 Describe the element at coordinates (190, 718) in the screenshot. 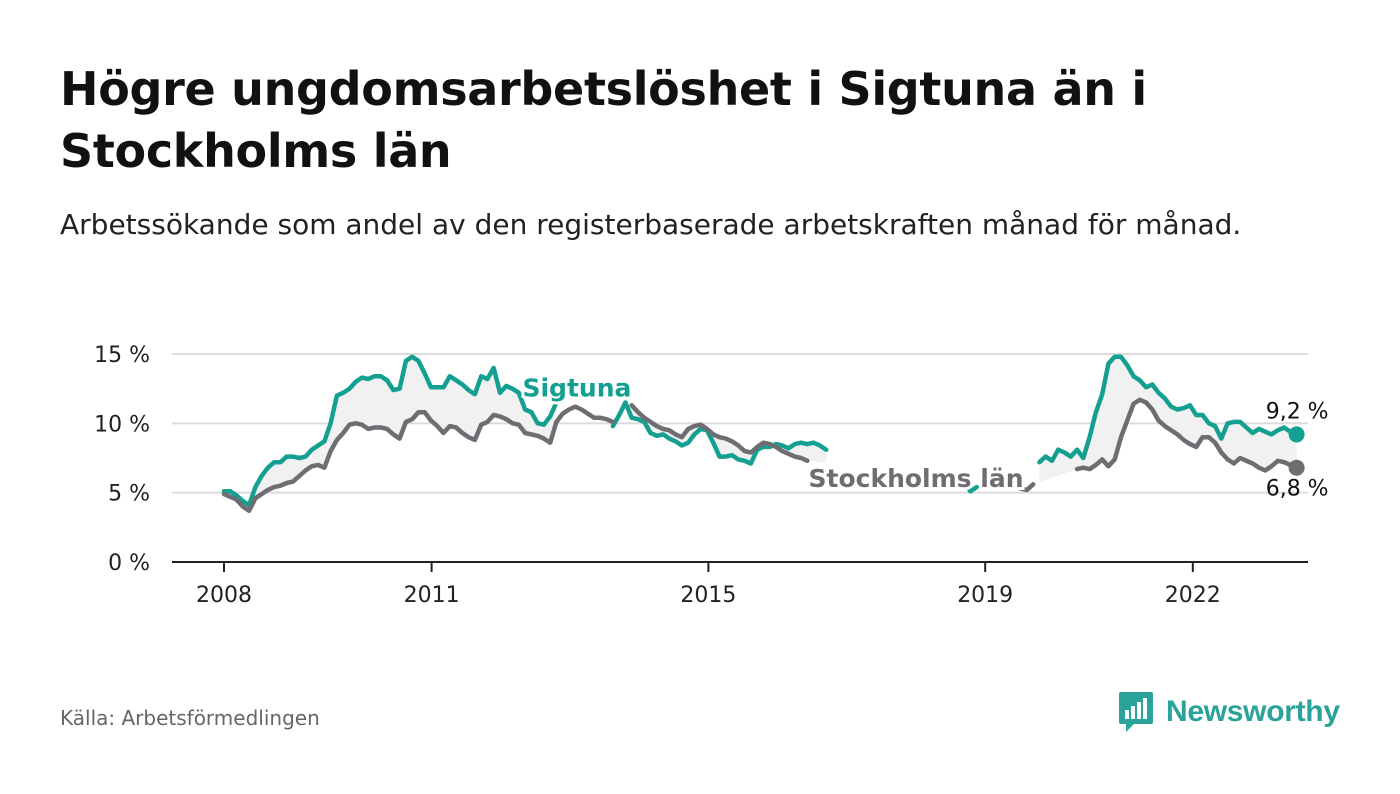

I see `source-note: Källa: Arbetsförmedlingen` at that location.